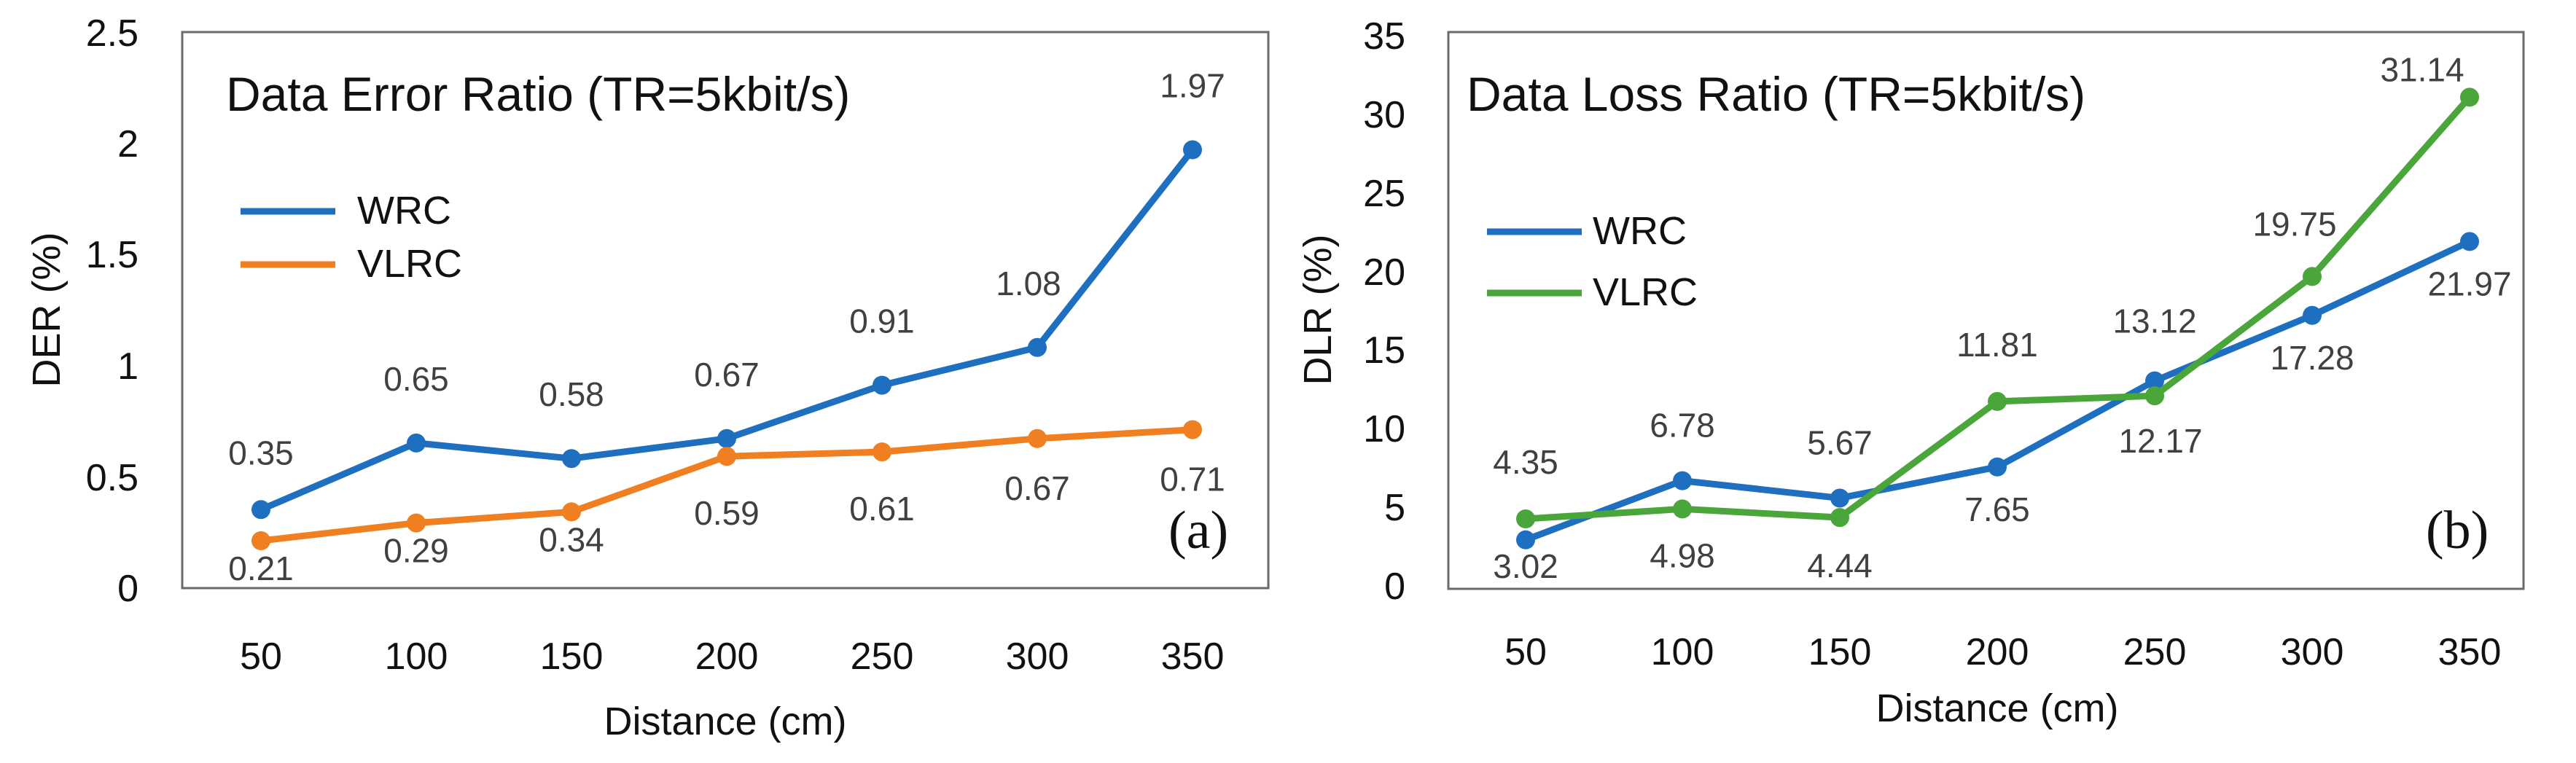 Image resolution: width=2576 pixels, height=763 pixels. I want to click on chart-b-y-tick: 35, so click(1384, 36).